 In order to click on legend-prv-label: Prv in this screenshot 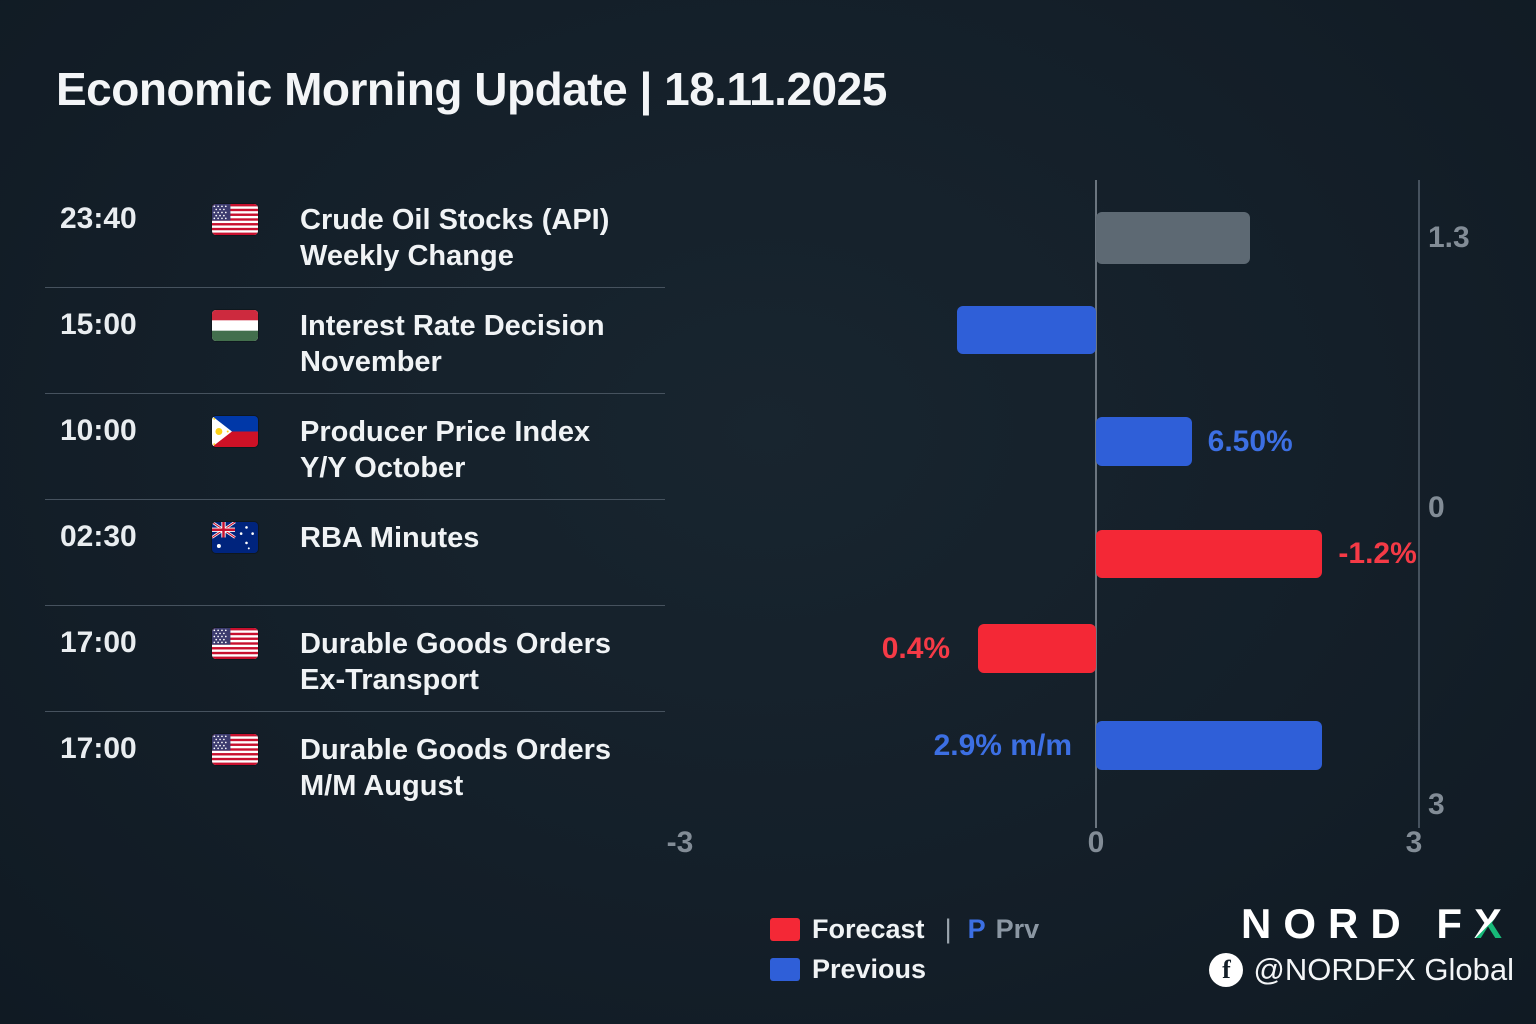, I will do `click(1017, 928)`.